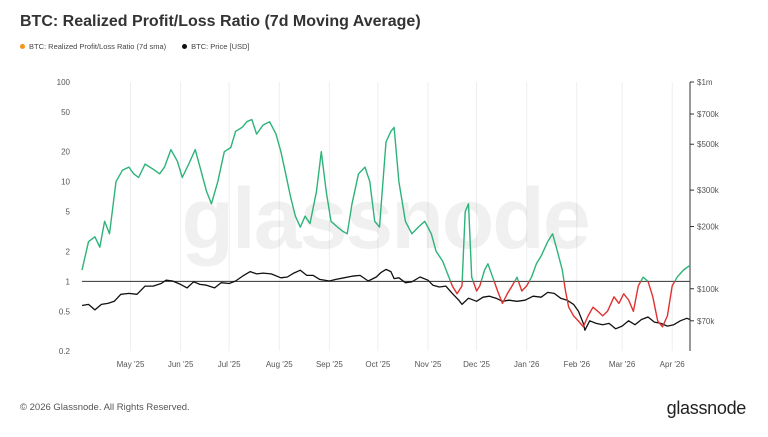  Describe the element at coordinates (708, 144) in the screenshot. I see `y-right-tick-label: $500k` at that location.